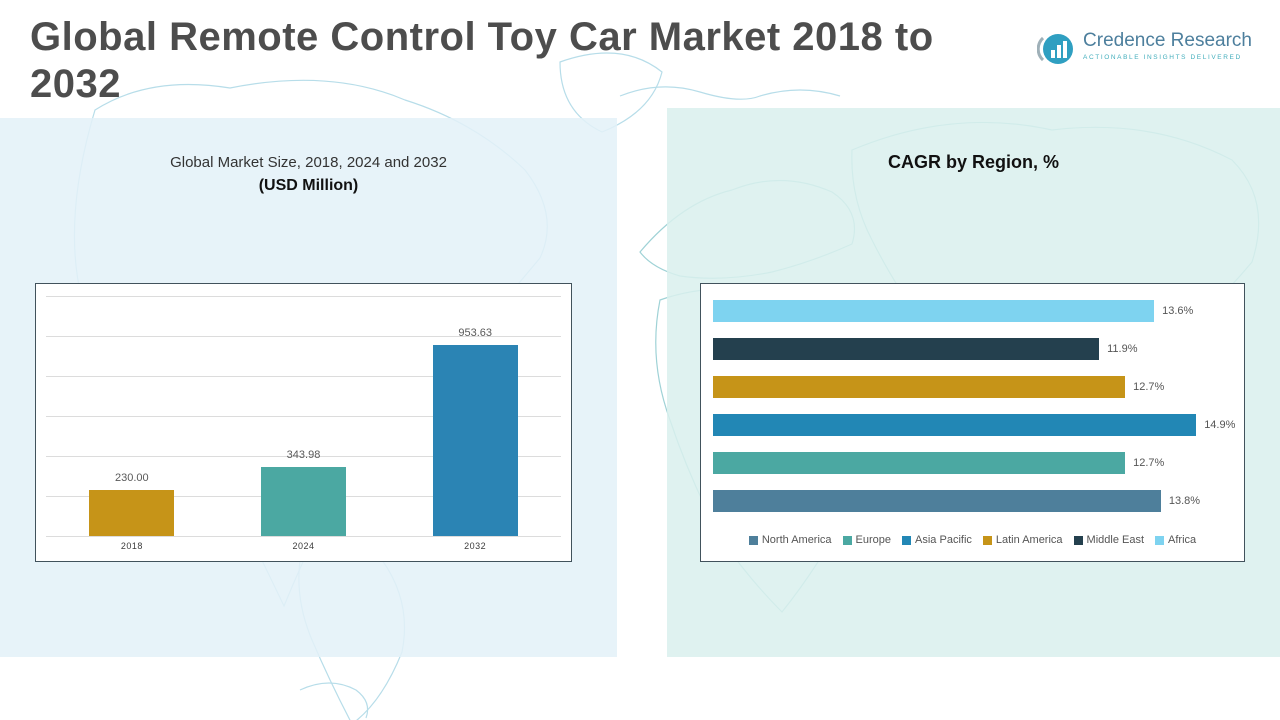 This screenshot has width=1280, height=720. I want to click on bar-asia-pacific, so click(955, 425).